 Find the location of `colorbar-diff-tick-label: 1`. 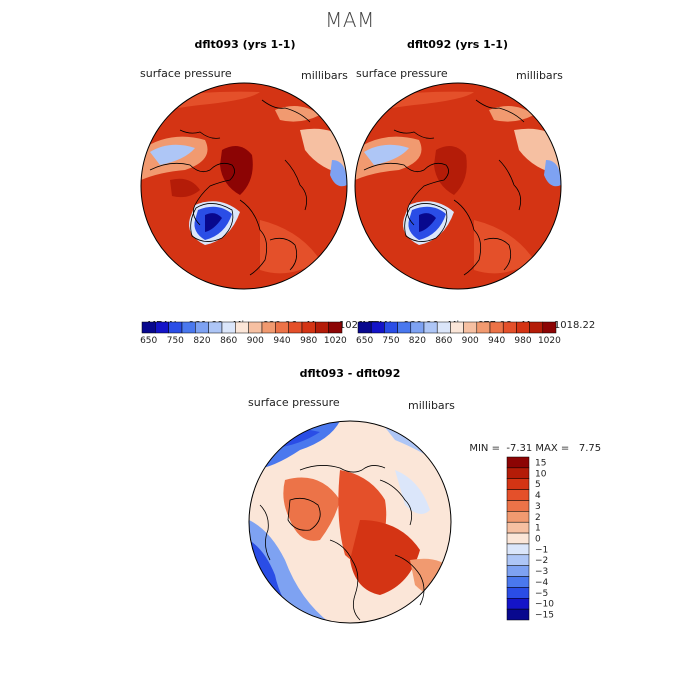

colorbar-diff-tick-label: 1 is located at coordinates (538, 529).